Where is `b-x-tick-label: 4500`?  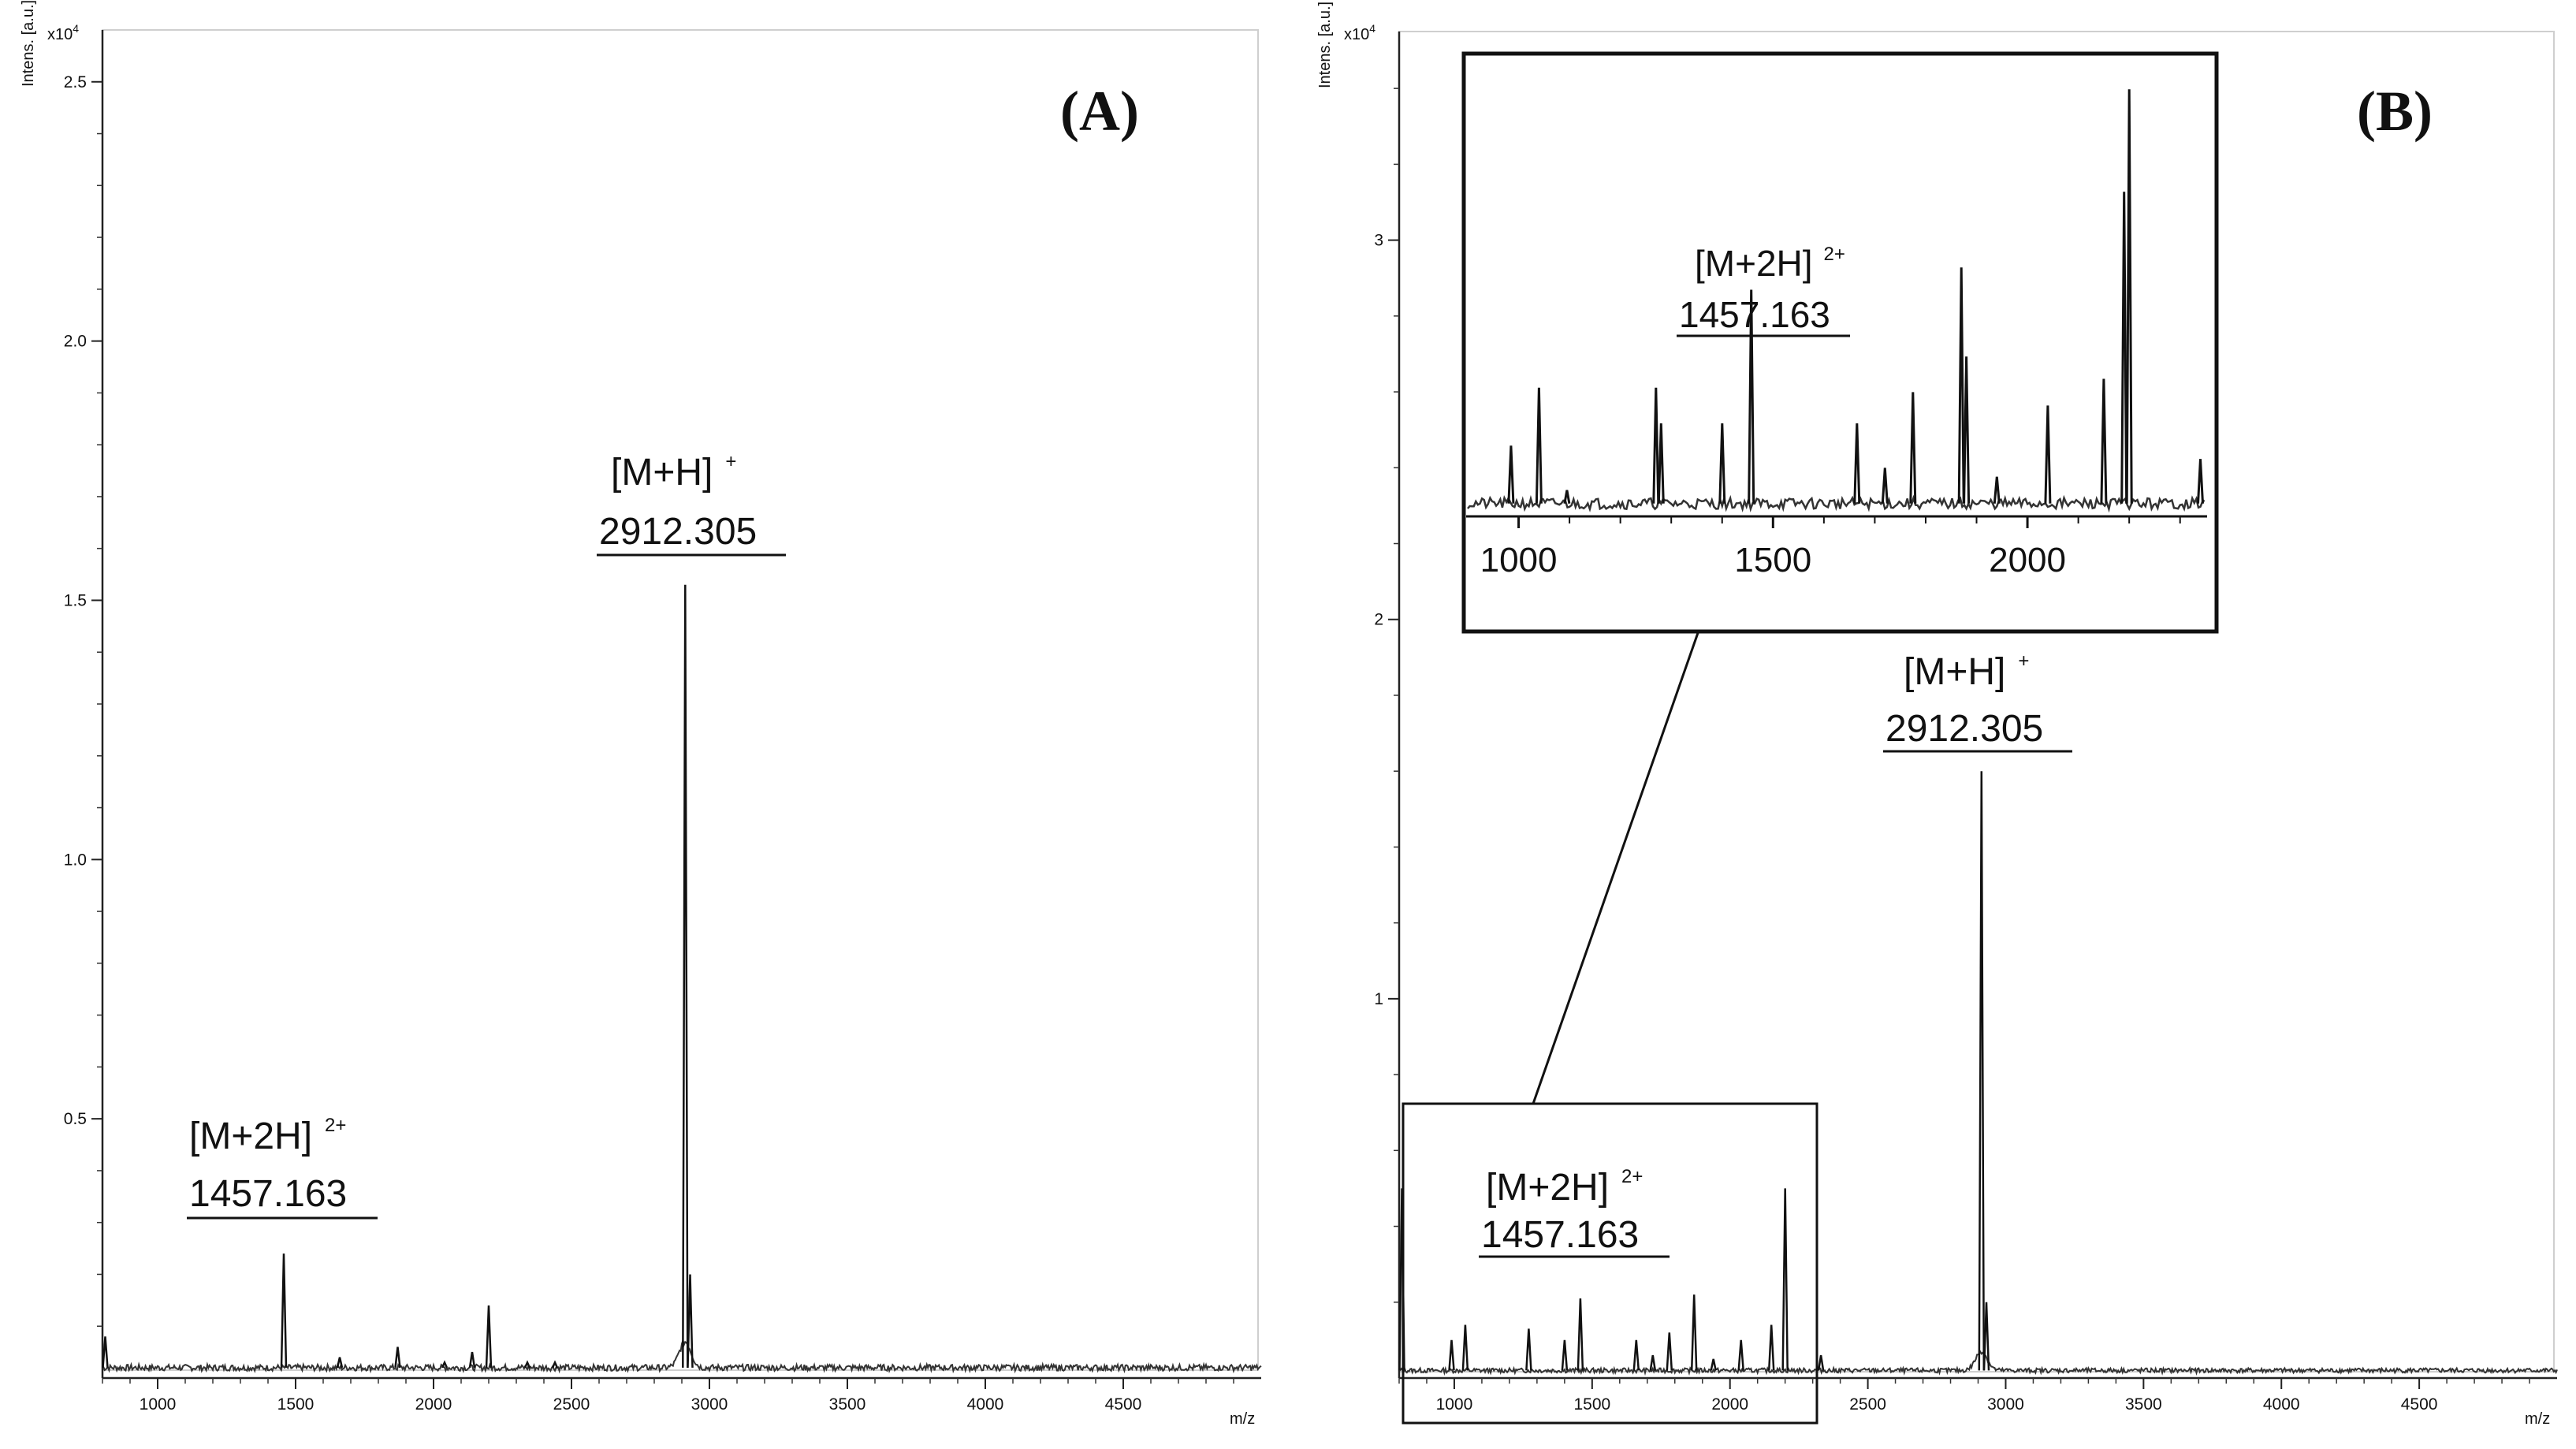
b-x-tick-label: 4500 is located at coordinates (2419, 1404).